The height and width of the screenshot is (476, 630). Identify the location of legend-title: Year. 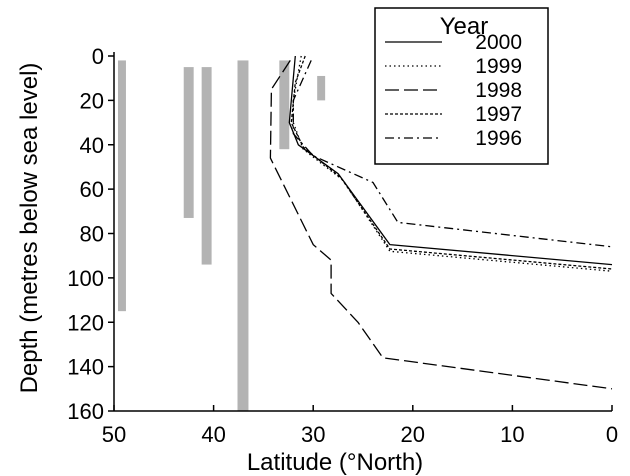
(464, 26).